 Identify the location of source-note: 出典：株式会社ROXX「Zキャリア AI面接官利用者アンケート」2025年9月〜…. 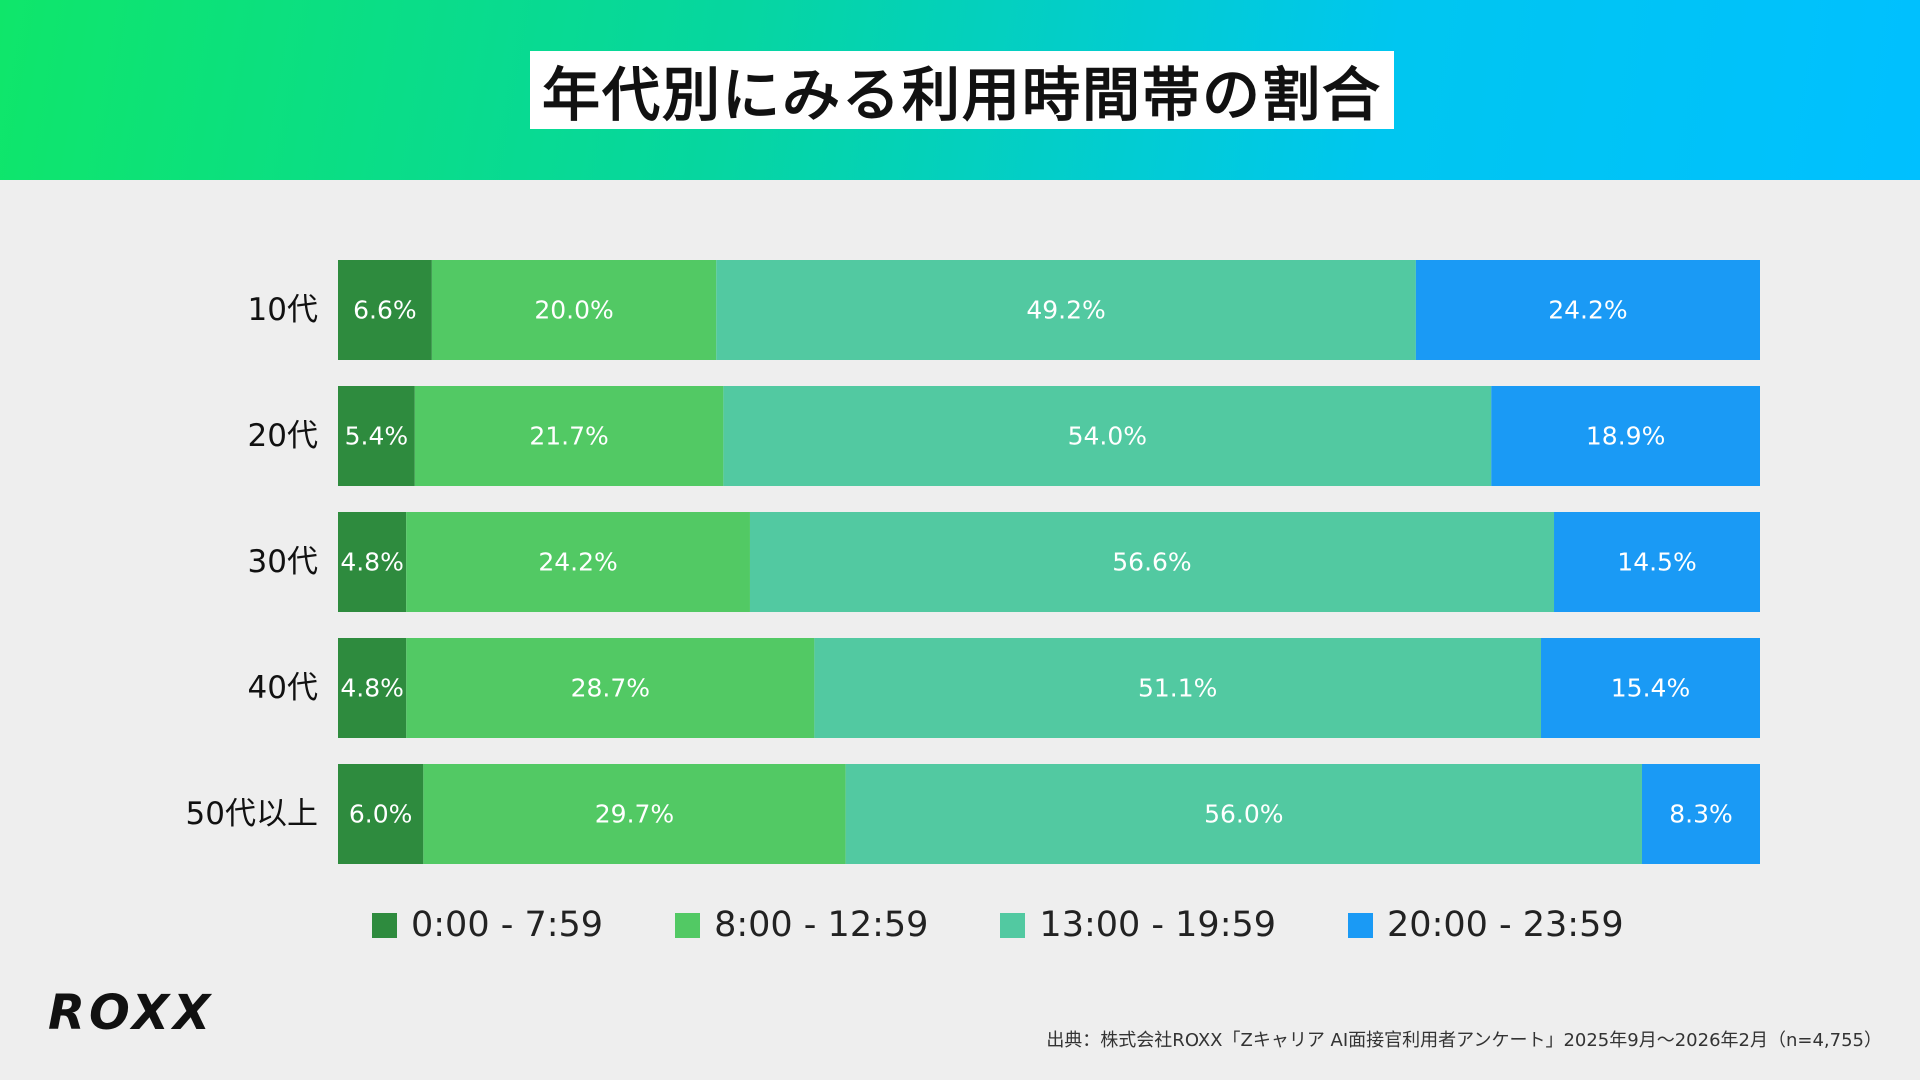
(1464, 1040).